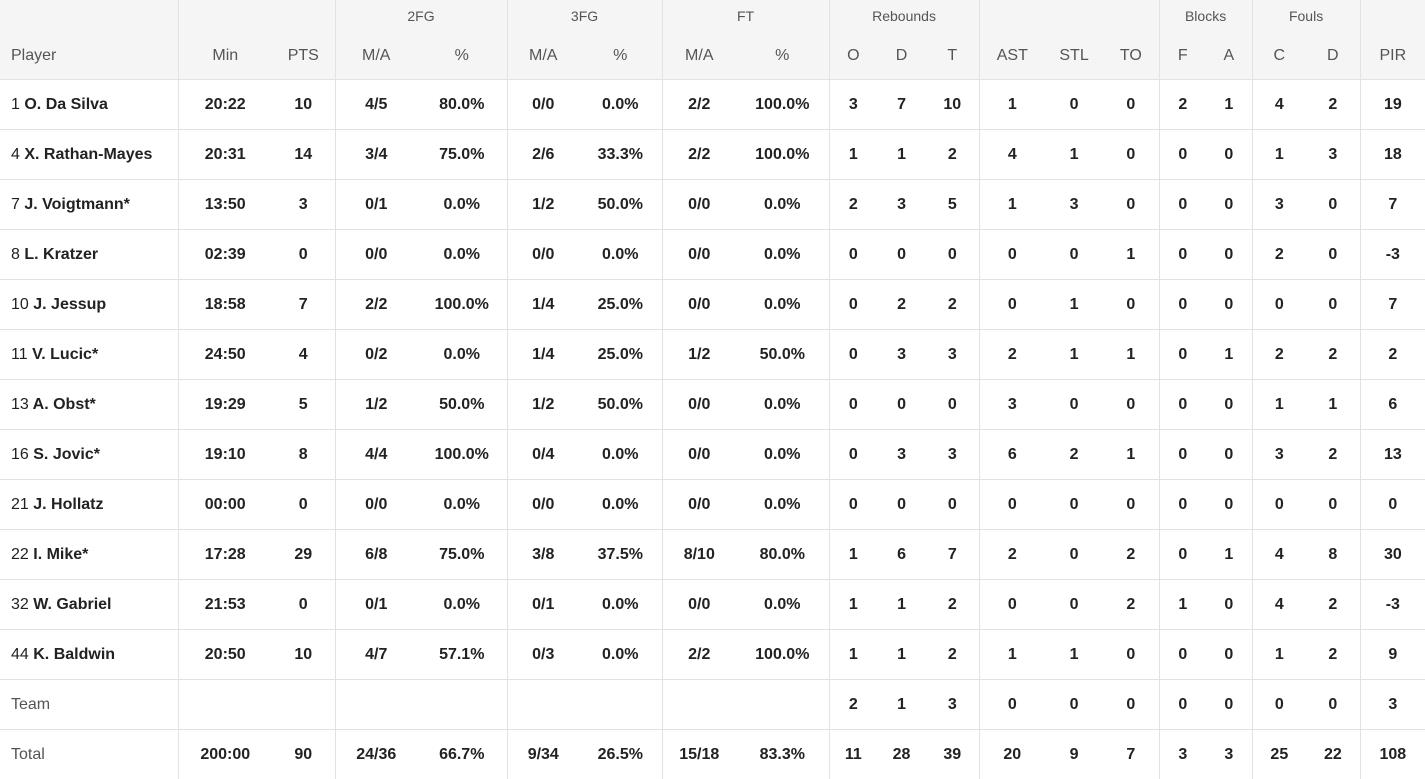 The height and width of the screenshot is (779, 1425). What do you see at coordinates (376, 405) in the screenshot?
I see `stat-2fg-ma: 1/2` at bounding box center [376, 405].